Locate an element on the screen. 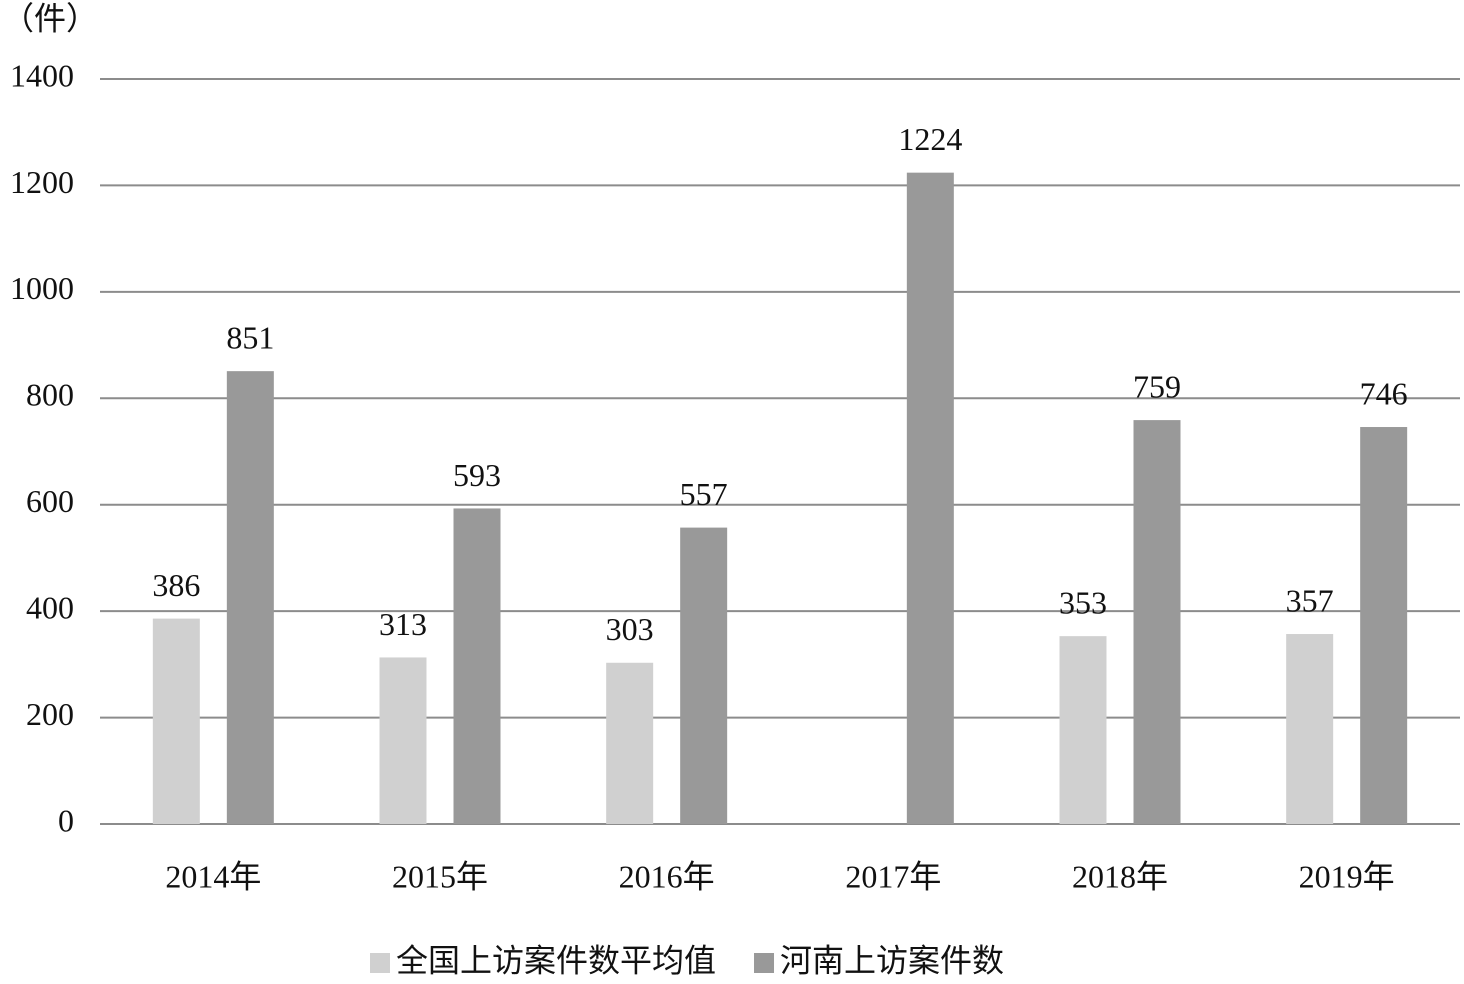  x-tick-label: 2016年 is located at coordinates (667, 876).